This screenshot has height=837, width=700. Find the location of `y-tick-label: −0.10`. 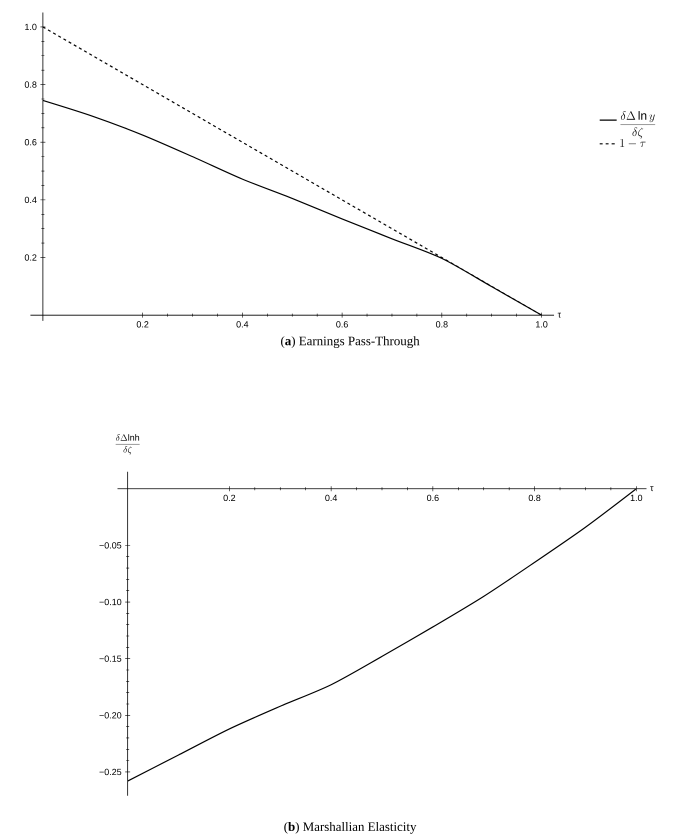

y-tick-label: −0.10 is located at coordinates (110, 602).